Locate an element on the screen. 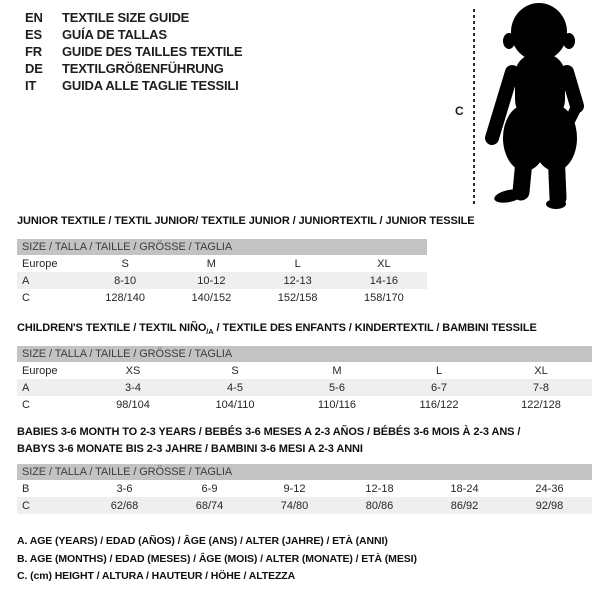 The image size is (600, 600). table-row: B 3-6 6-9 9-12 12-18 18-24 24-36 is located at coordinates (304, 488).